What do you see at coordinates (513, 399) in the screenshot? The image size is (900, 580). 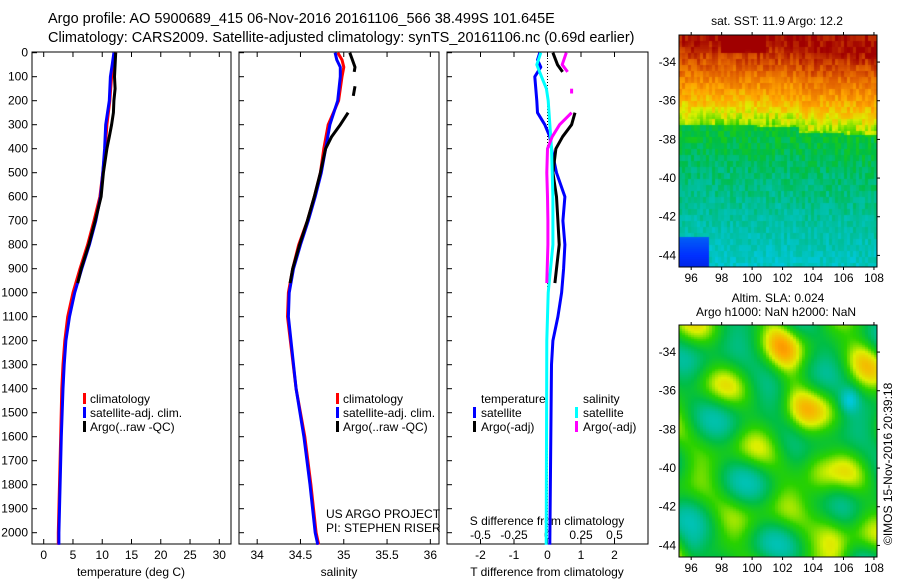 I see `legend-title-temperature: temperature` at bounding box center [513, 399].